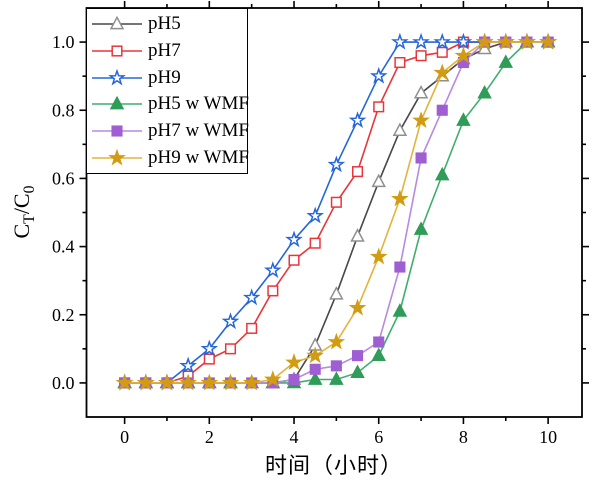  Describe the element at coordinates (117, 158) in the screenshot. I see `legend-marker-ph9-wmf-icon` at that location.